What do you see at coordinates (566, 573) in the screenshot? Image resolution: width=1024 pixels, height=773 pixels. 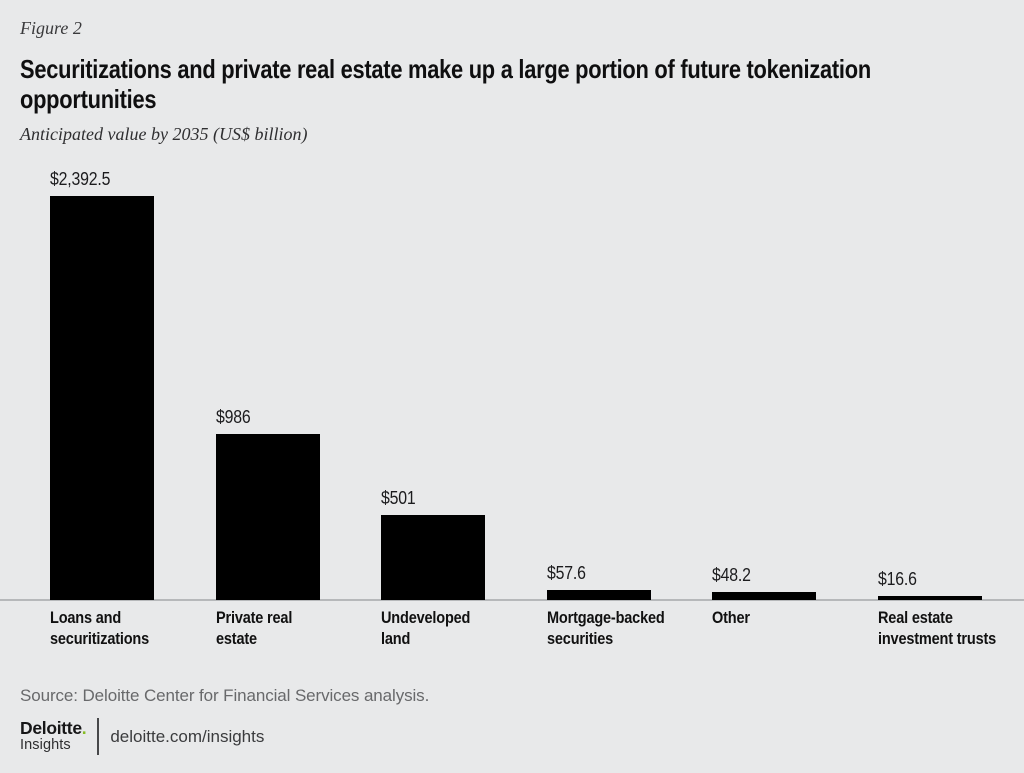 I see `bar-value-label: $57.6` at bounding box center [566, 573].